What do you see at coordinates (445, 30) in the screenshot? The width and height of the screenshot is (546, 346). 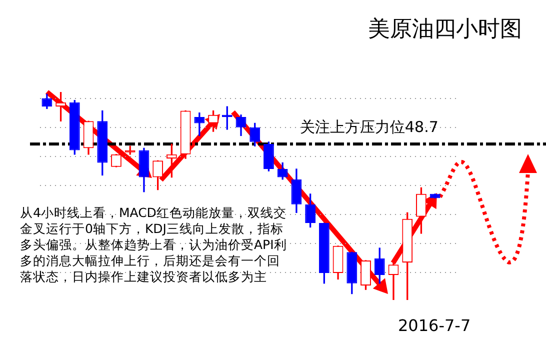 I see `chart-title: 美原油四小时图` at bounding box center [445, 30].